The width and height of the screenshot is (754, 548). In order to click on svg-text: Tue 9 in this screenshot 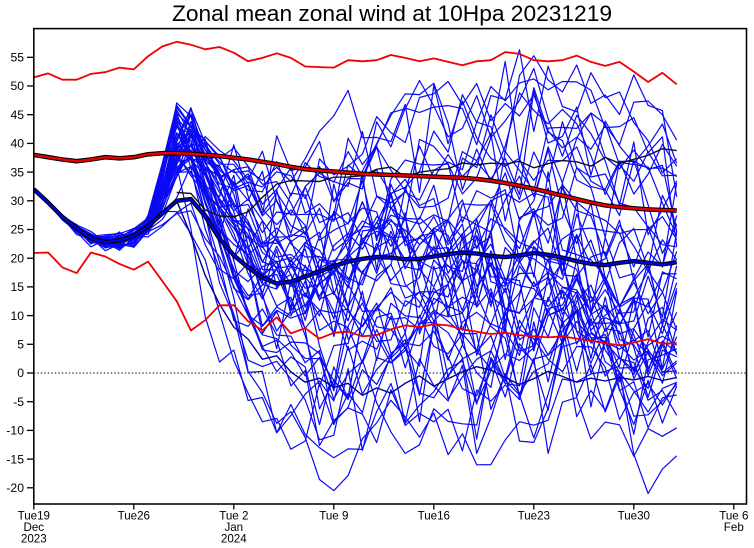, I will do `click(333, 516)`.